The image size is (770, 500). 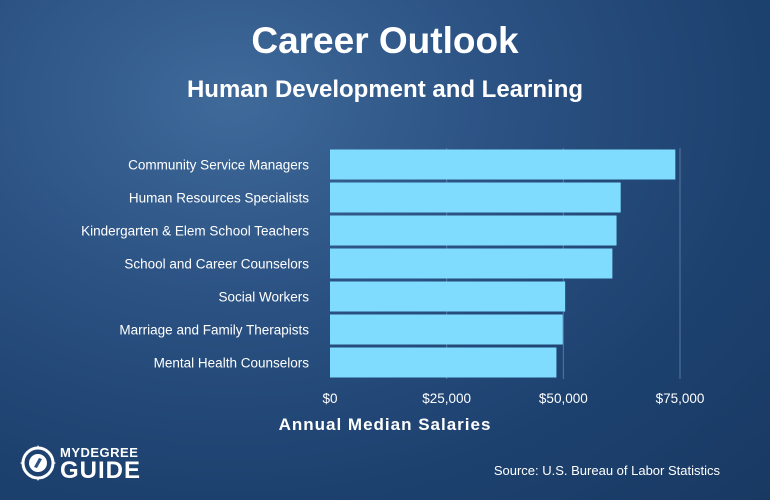 What do you see at coordinates (329, 398) in the screenshot?
I see `x-tick-label: $0` at bounding box center [329, 398].